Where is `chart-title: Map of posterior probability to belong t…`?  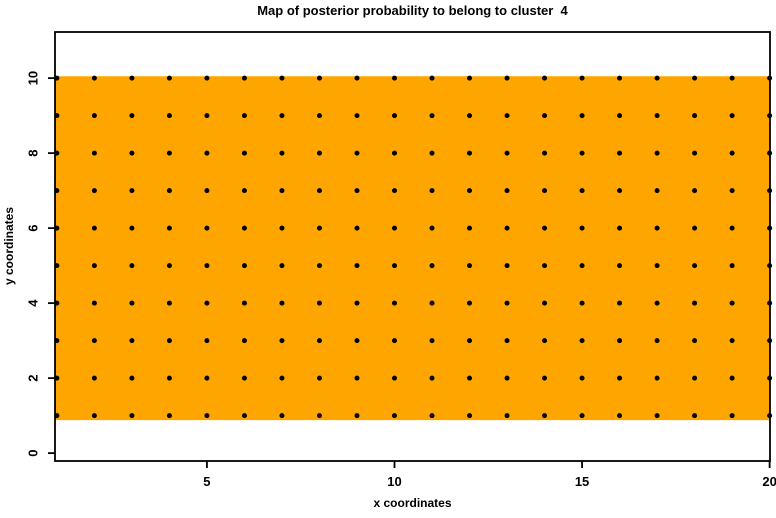 chart-title: Map of posterior probability to belong t… is located at coordinates (412, 10).